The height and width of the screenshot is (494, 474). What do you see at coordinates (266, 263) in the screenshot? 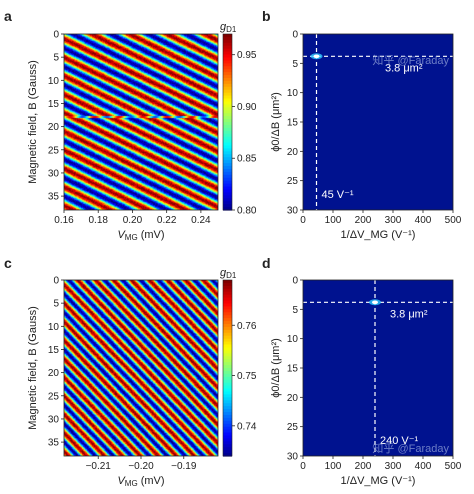
I see `panel-letter-d: d` at bounding box center [266, 263].